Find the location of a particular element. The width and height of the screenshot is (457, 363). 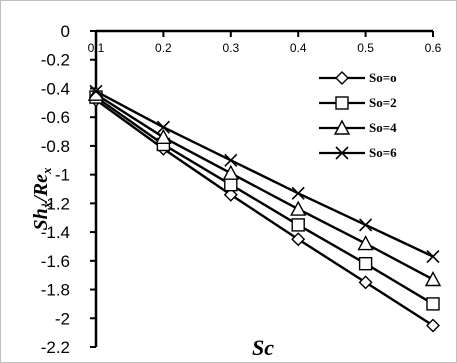

y-tick-label: -0.2 is located at coordinates (55, 60).